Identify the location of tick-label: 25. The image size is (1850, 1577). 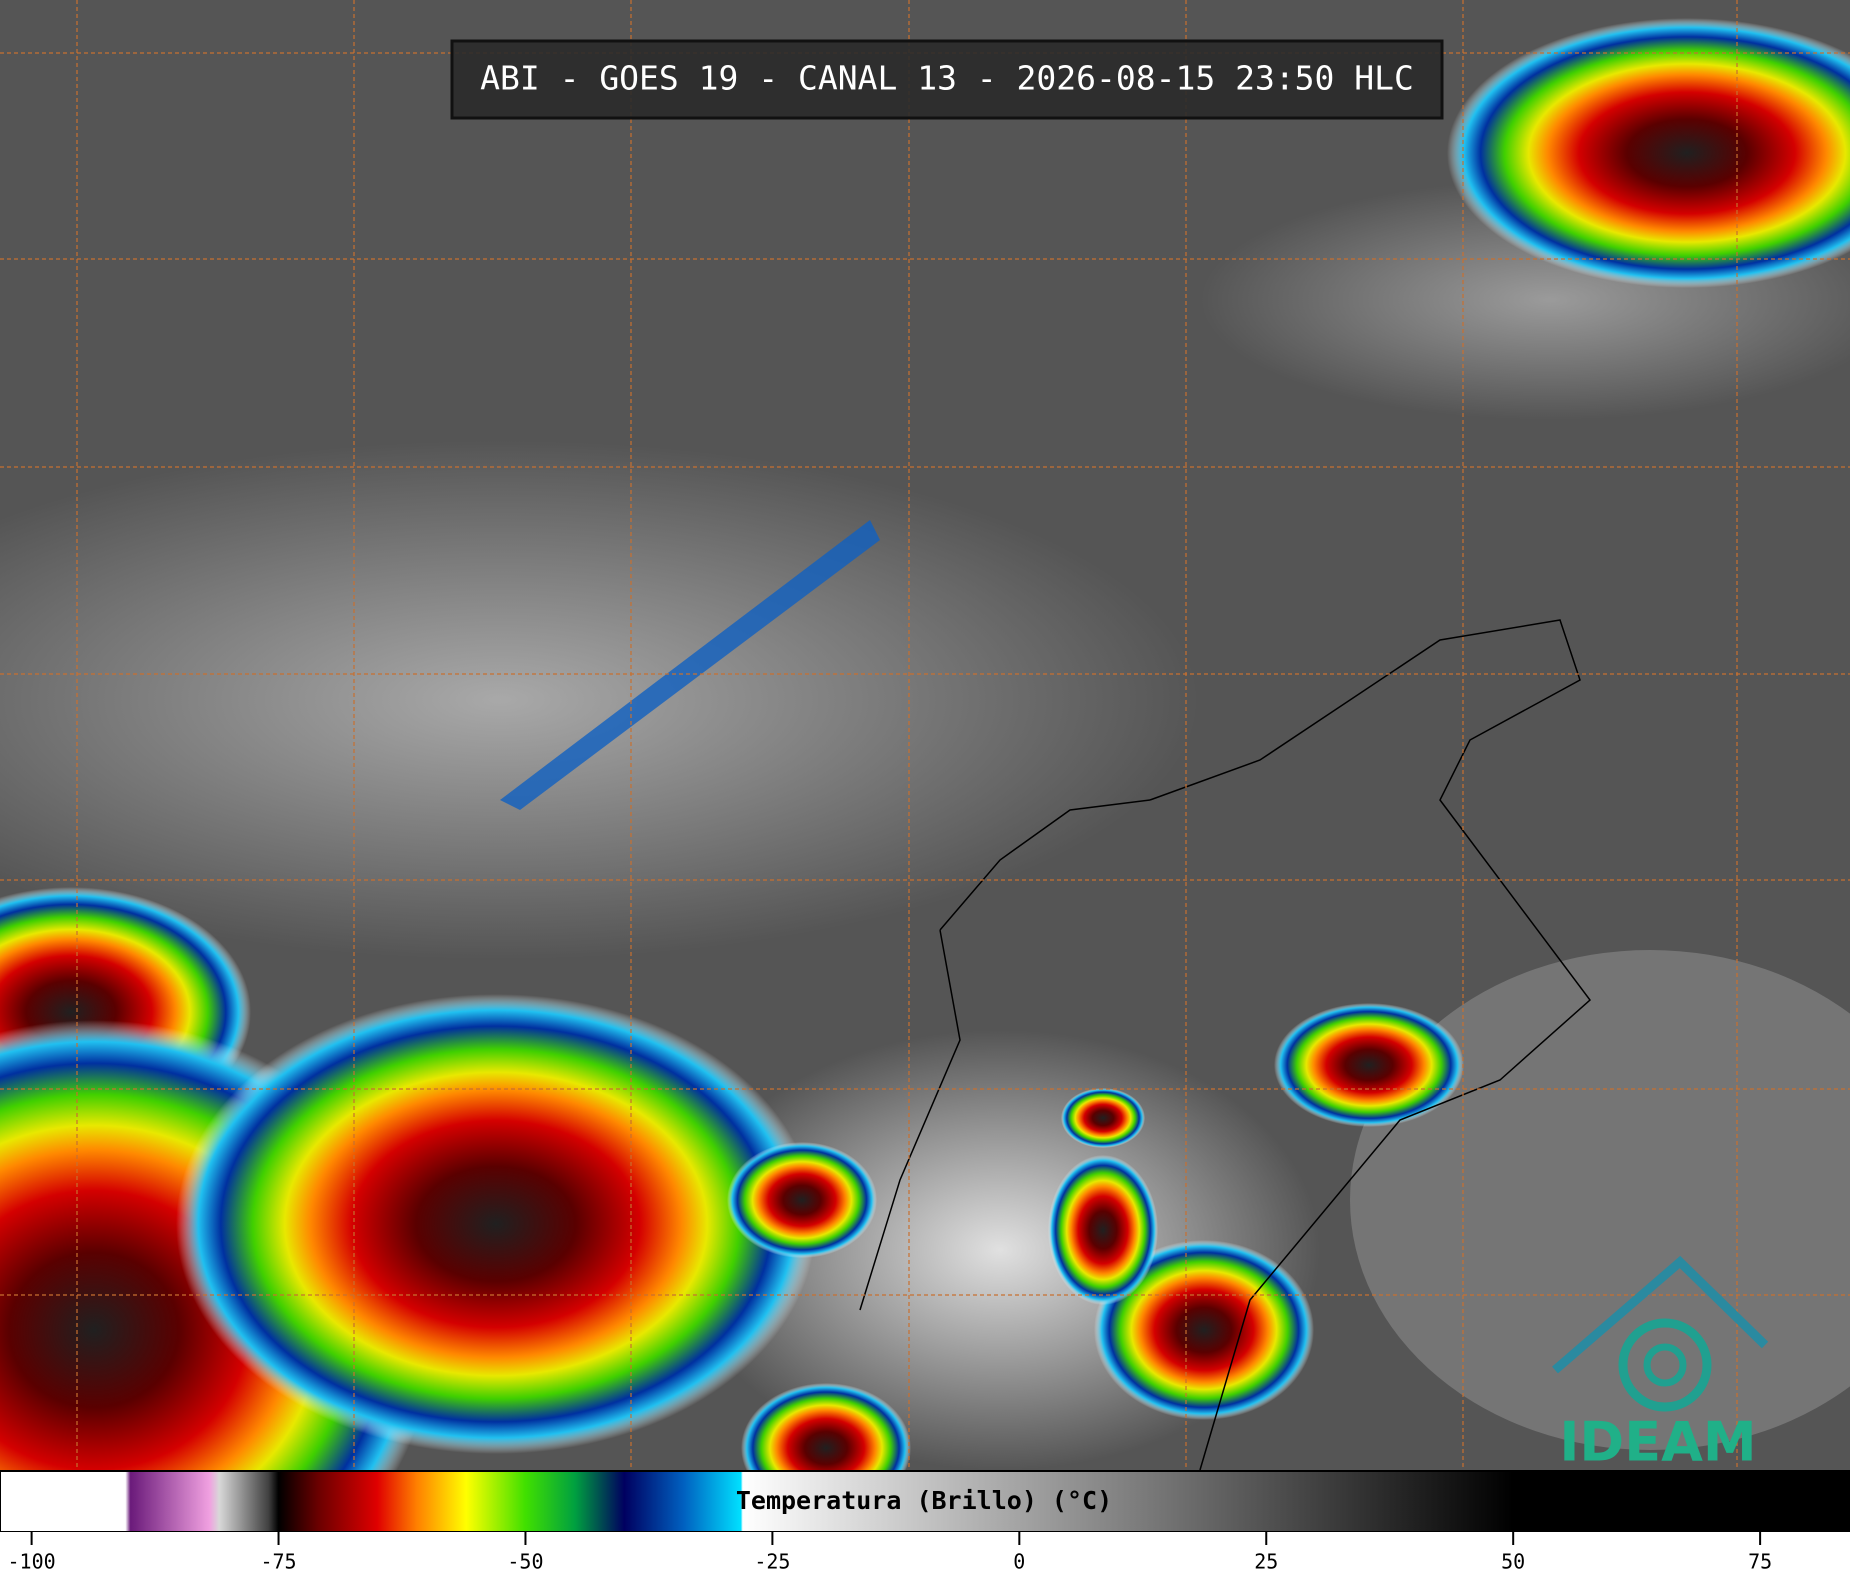
(1266, 1562).